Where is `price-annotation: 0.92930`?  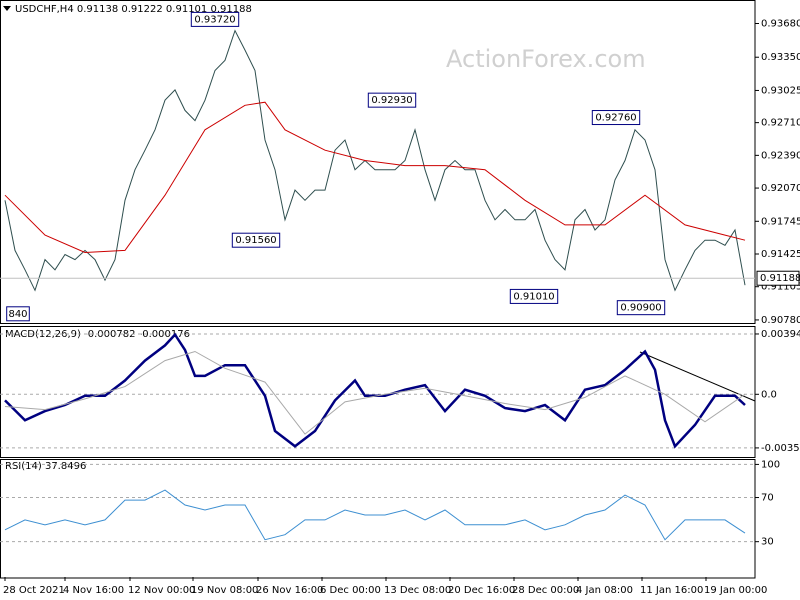 price-annotation: 0.92930 is located at coordinates (391, 100).